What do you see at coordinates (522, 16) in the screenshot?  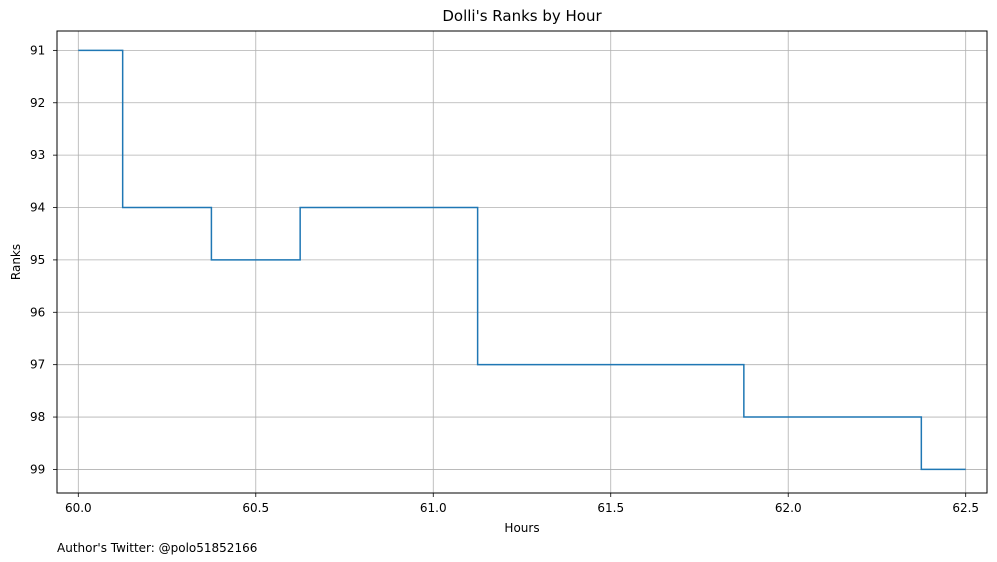 I see `chart-title: Dolli's Ranks by Hour` at bounding box center [522, 16].